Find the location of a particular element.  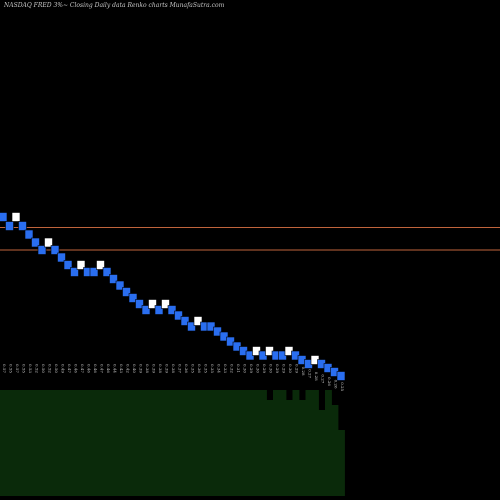

price-tick-label: 0.57 is located at coordinates (17, 368).